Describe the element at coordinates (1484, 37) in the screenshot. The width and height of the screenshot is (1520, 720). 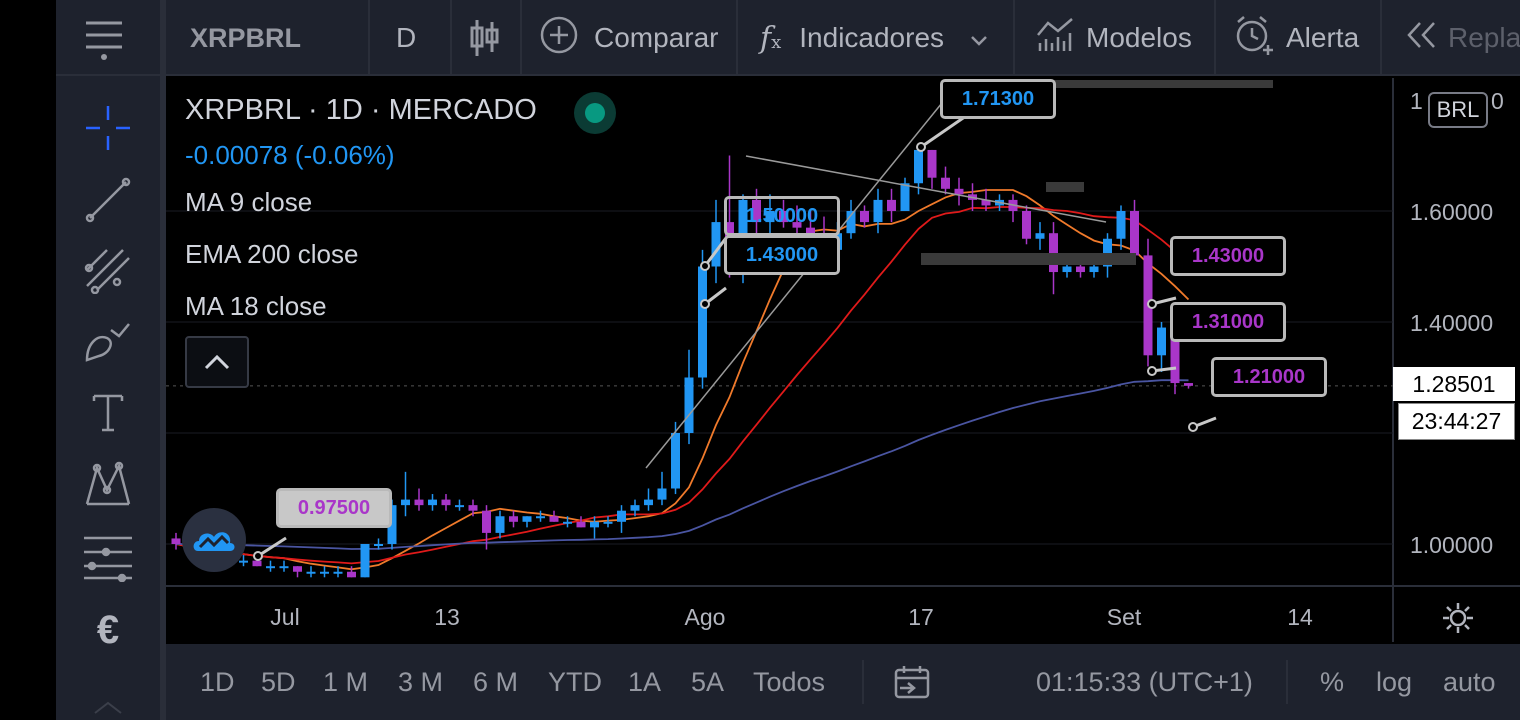
I see `replay-label: Repla` at that location.